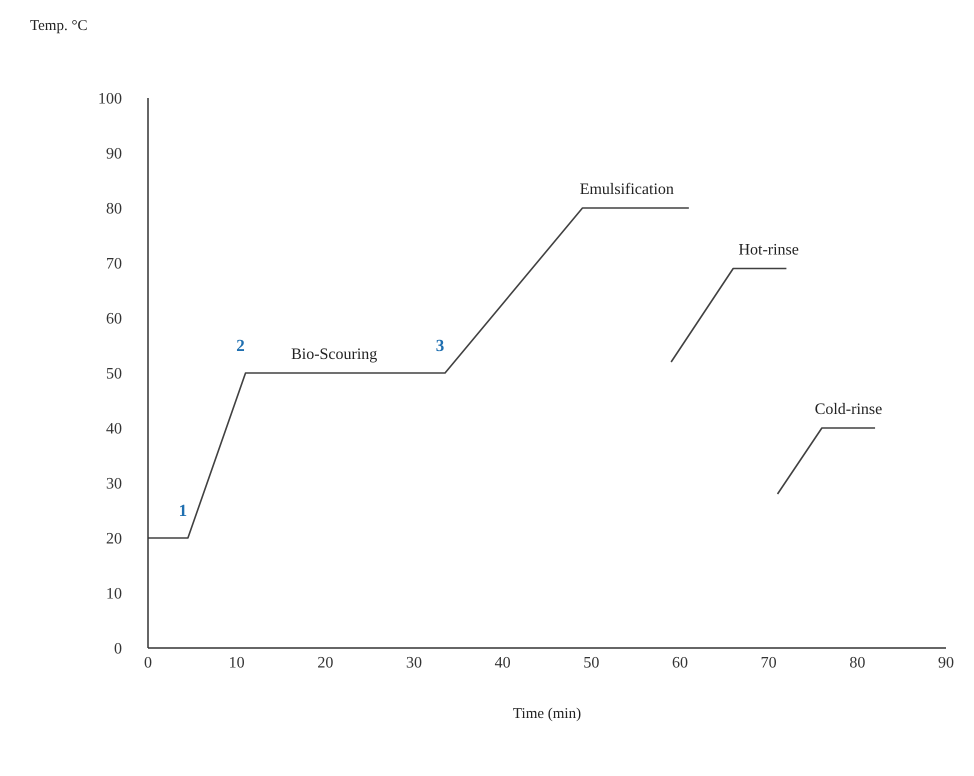 This screenshot has height=776, width=974. What do you see at coordinates (236, 663) in the screenshot?
I see `x-tick-label: 10` at bounding box center [236, 663].